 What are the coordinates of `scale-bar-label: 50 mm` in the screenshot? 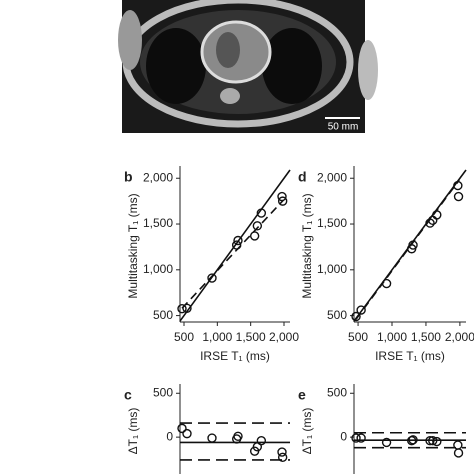 It's located at (343, 127).